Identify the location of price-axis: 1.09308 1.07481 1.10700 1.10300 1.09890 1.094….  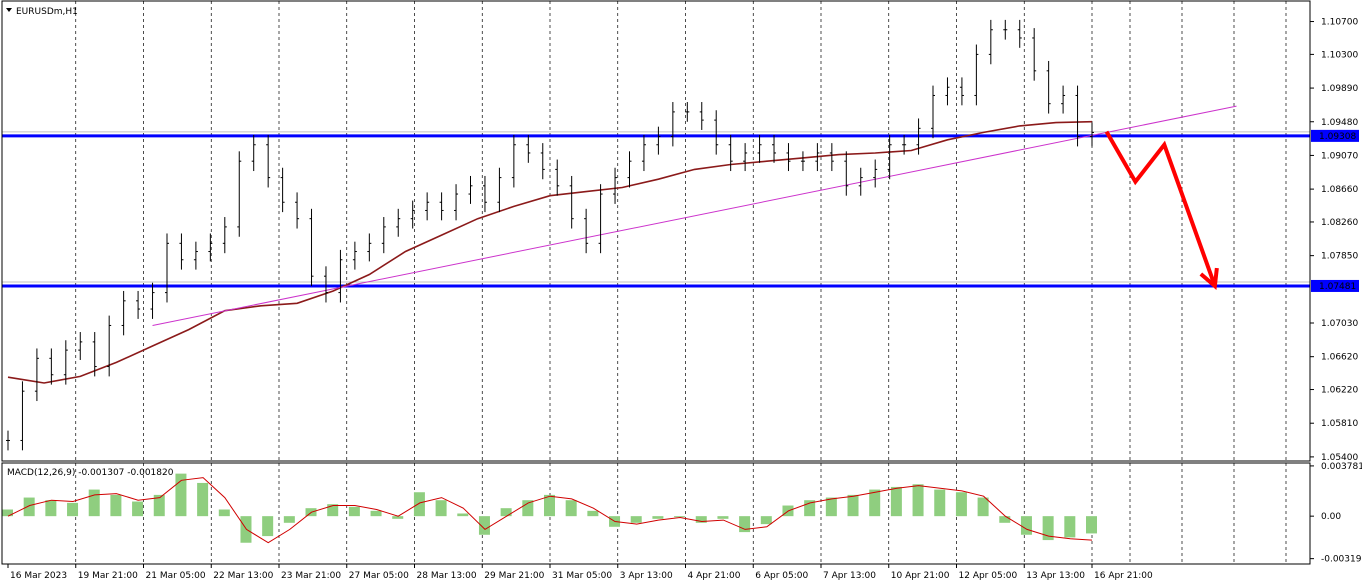
(1334, 240).